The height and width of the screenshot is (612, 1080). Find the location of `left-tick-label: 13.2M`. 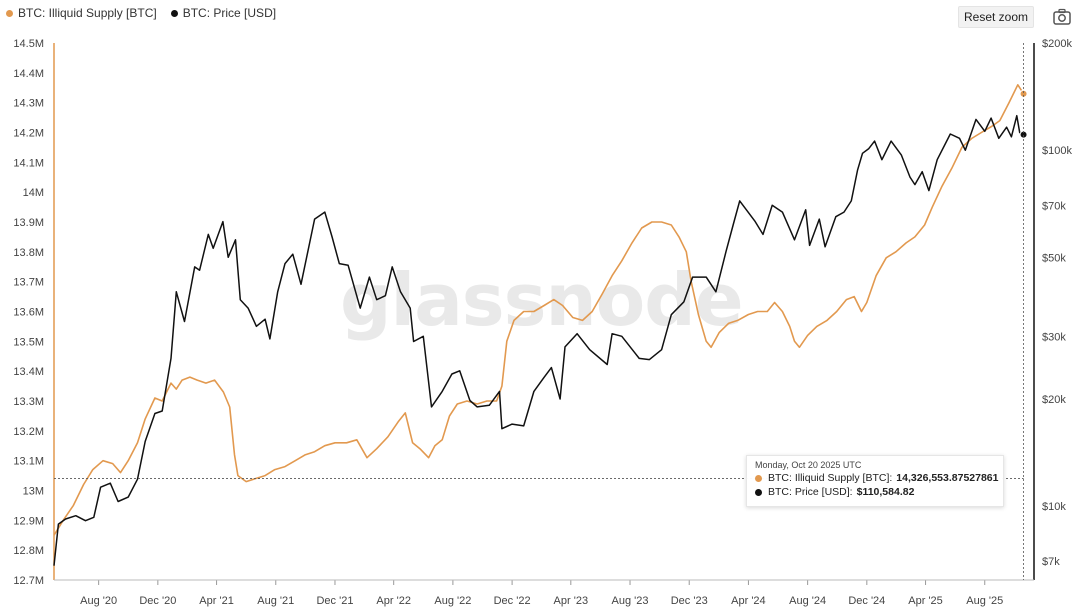

left-tick-label: 13.2M is located at coordinates (28, 432).